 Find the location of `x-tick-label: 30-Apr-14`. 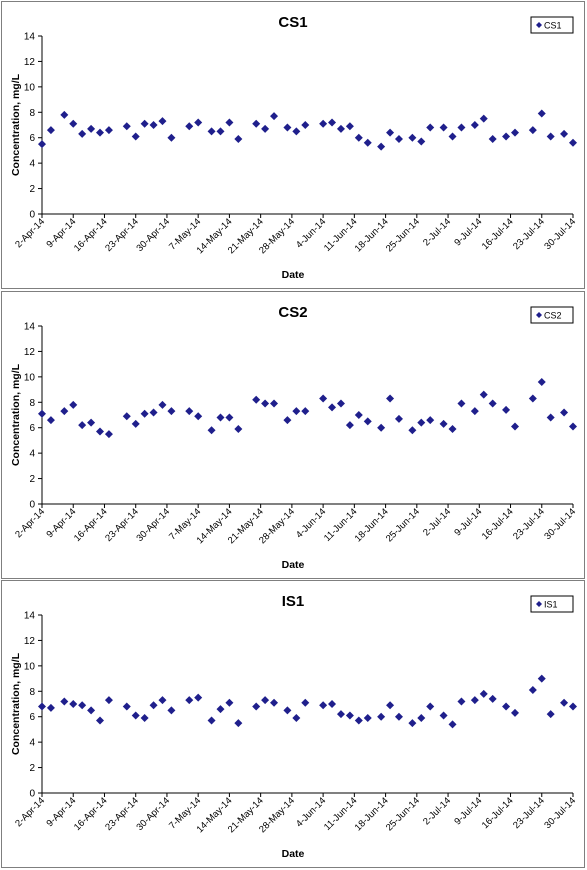

x-tick-label: 30-Apr-14 is located at coordinates (153, 814).